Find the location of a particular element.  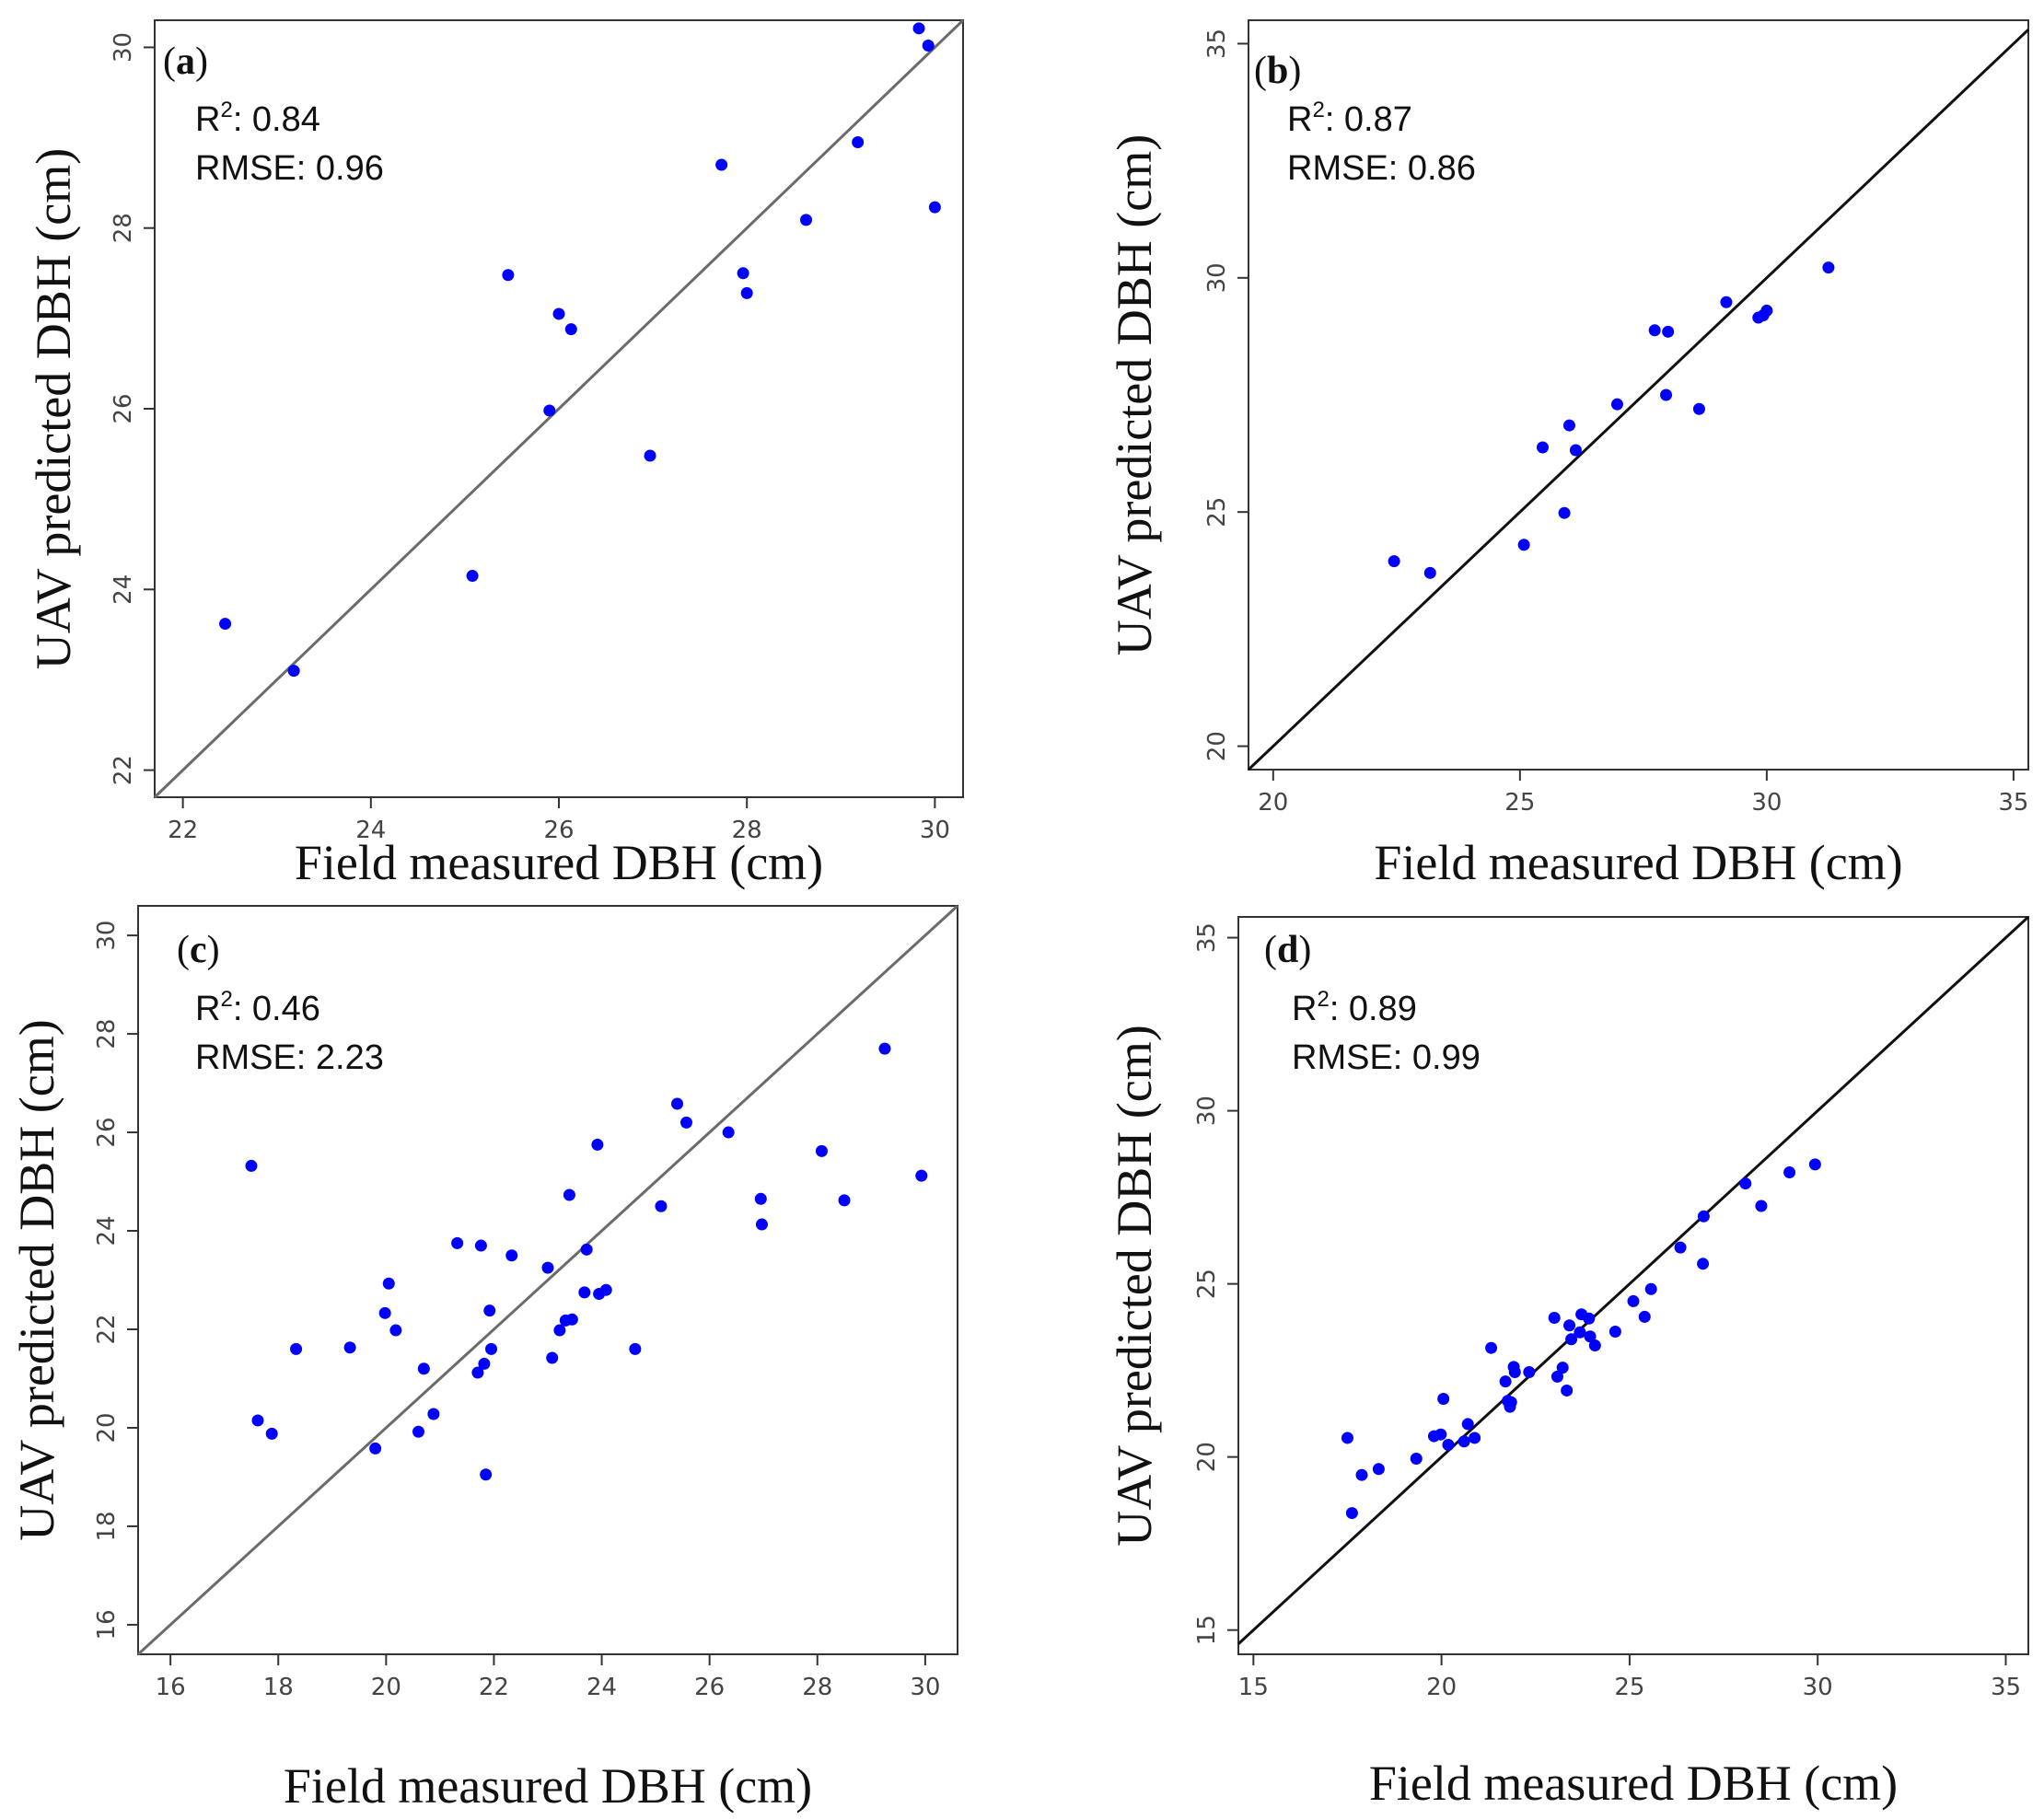

y-tick-label: 26 is located at coordinates (107, 1132).